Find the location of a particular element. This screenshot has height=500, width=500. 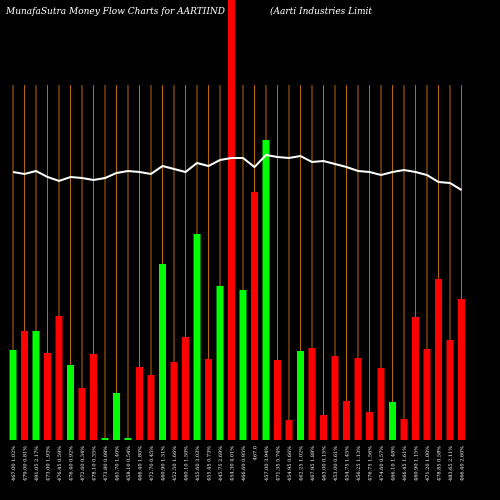

x-tick-label: 455.45 0.73% is located at coordinates (210, 463).